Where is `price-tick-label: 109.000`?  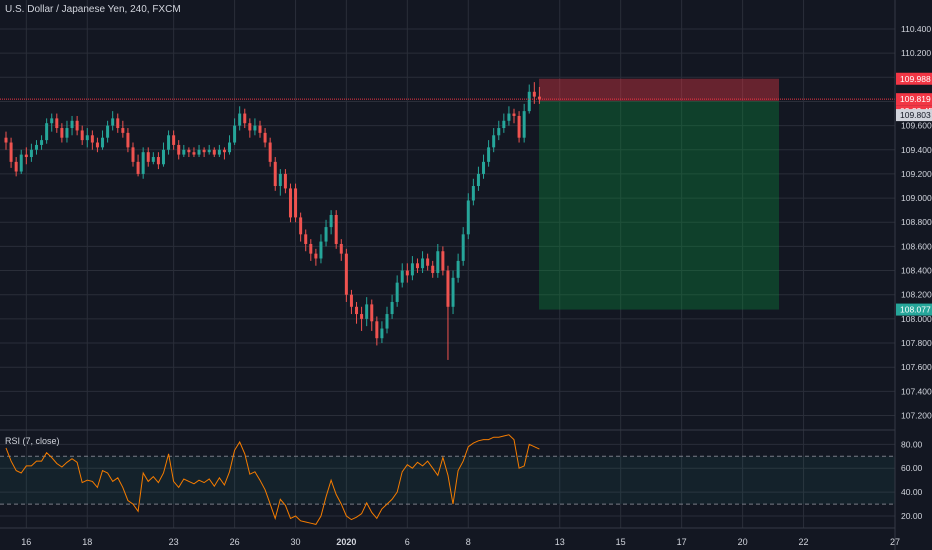 price-tick-label: 109.000 is located at coordinates (916, 198).